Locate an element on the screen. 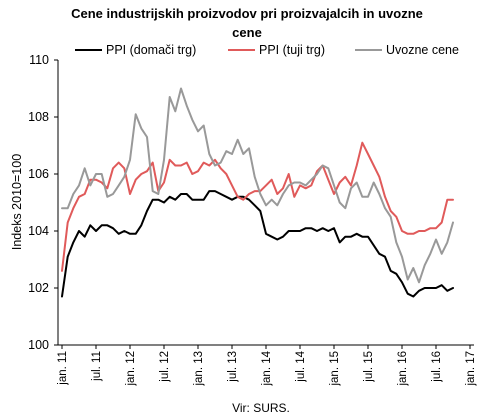  x-tick-label: jul. 12 is located at coordinates (165, 367).